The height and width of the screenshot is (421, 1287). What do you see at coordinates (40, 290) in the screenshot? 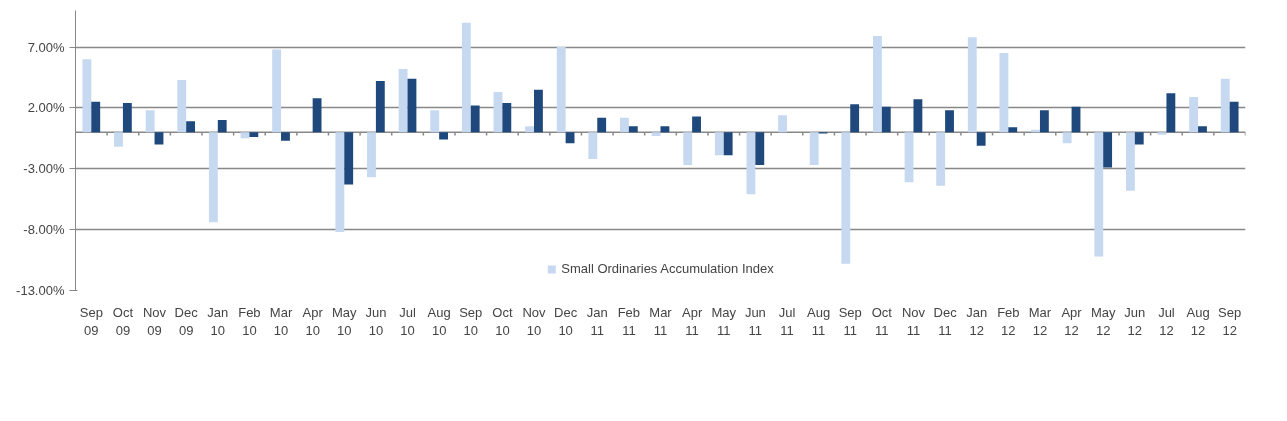
I see `y-tick-label: -13.00%` at bounding box center [40, 290].